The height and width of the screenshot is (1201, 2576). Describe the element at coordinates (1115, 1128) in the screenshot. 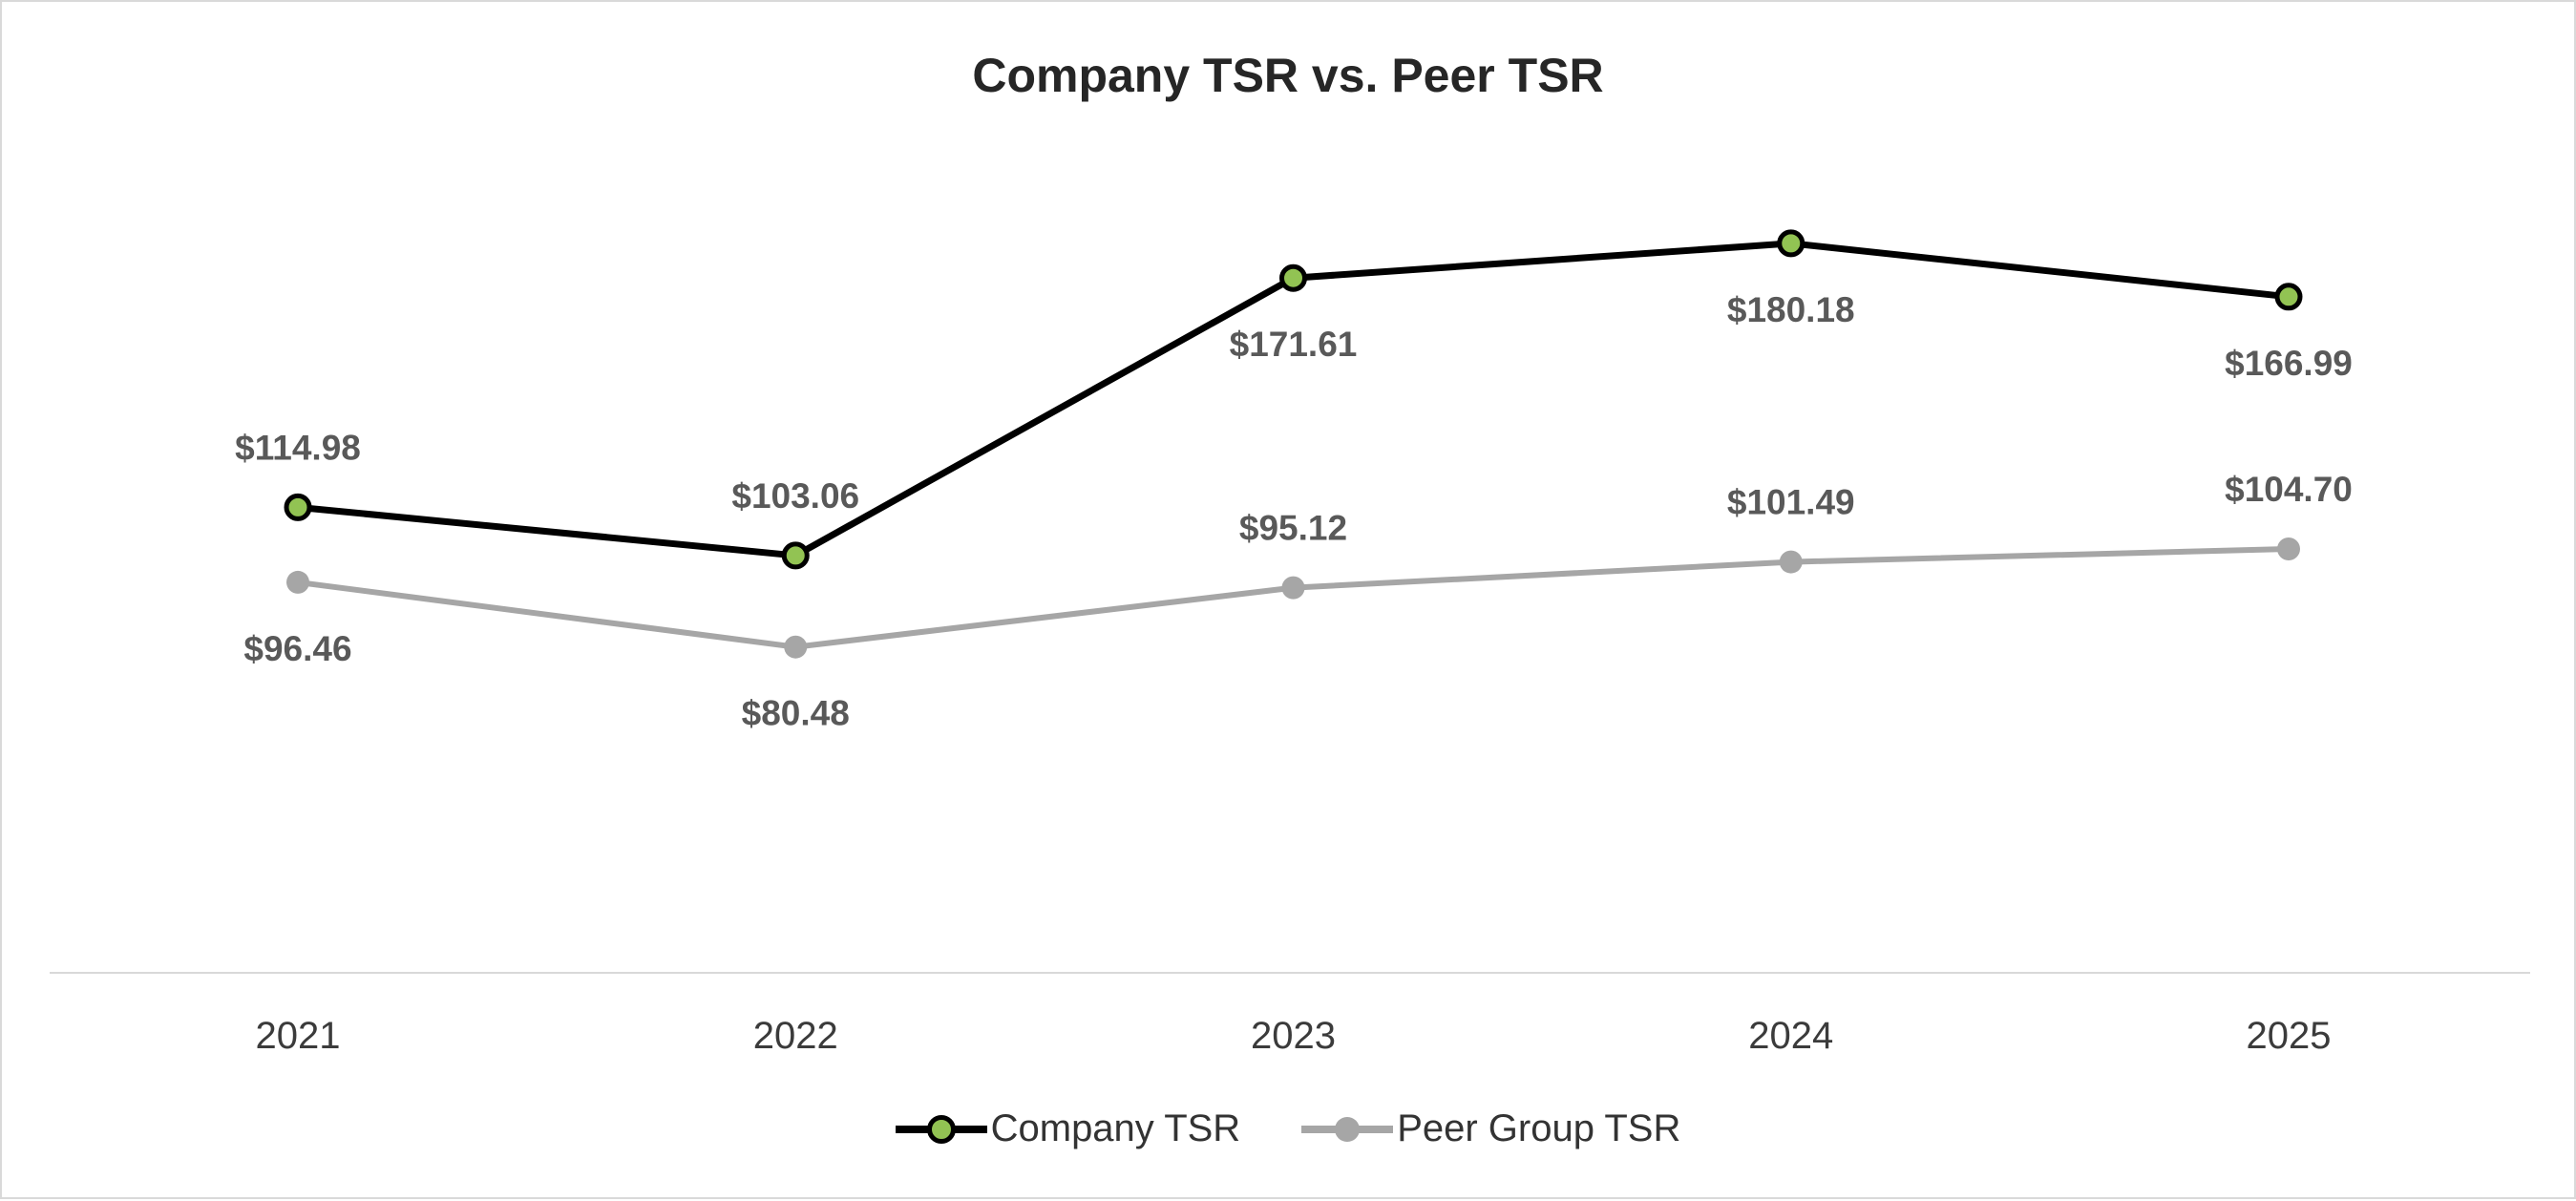

I see `legend-label-company: Company TSR` at that location.